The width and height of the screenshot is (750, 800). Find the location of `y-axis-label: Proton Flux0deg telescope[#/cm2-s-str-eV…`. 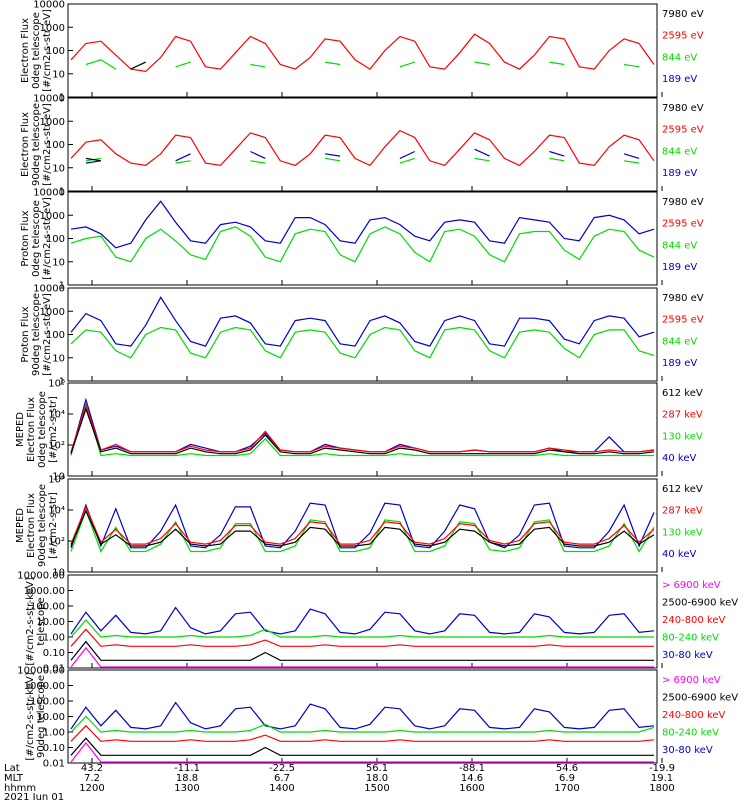

y-axis-label: Proton Flux0deg telescope[#/cm2-s-str-eV… is located at coordinates (36, 238).